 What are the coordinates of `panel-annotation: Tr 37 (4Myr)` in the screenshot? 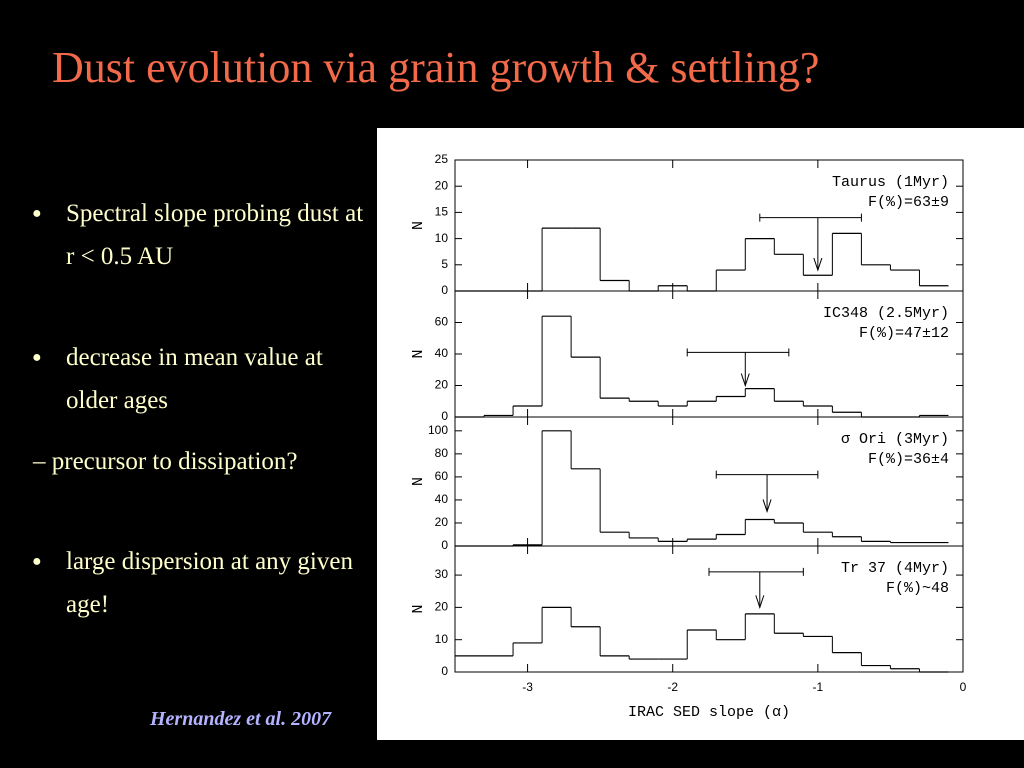 It's located at (895, 568).